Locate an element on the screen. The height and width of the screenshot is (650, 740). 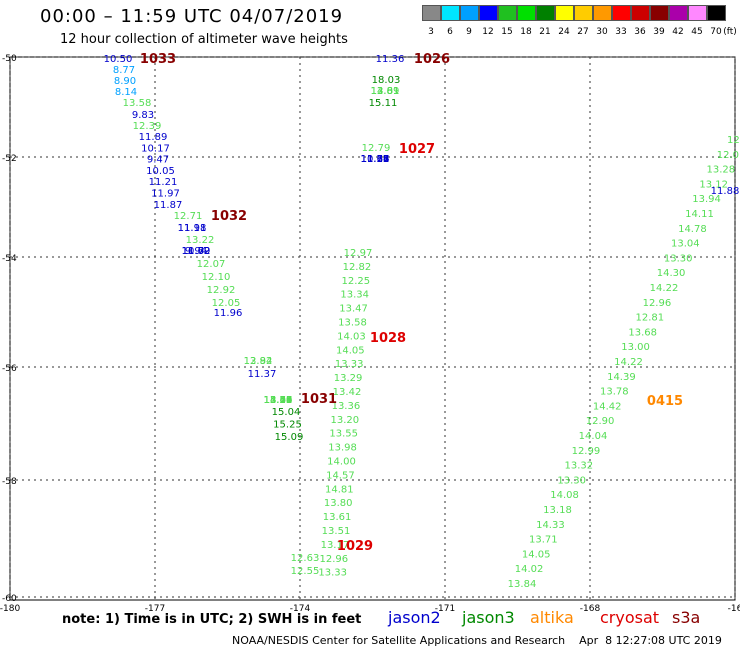
swh-value: 13.18 is located at coordinates (557, 510).